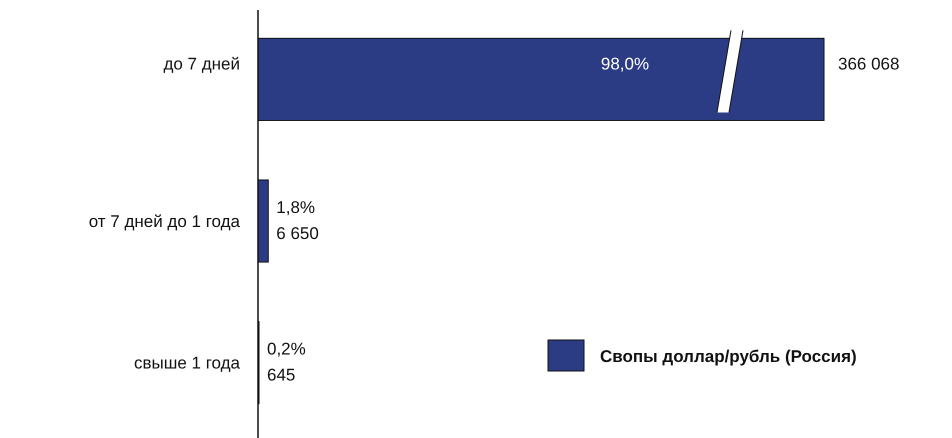 The width and height of the screenshot is (952, 438). I want to click on y-tick-label: от 7 дней до 1 года, so click(164, 221).